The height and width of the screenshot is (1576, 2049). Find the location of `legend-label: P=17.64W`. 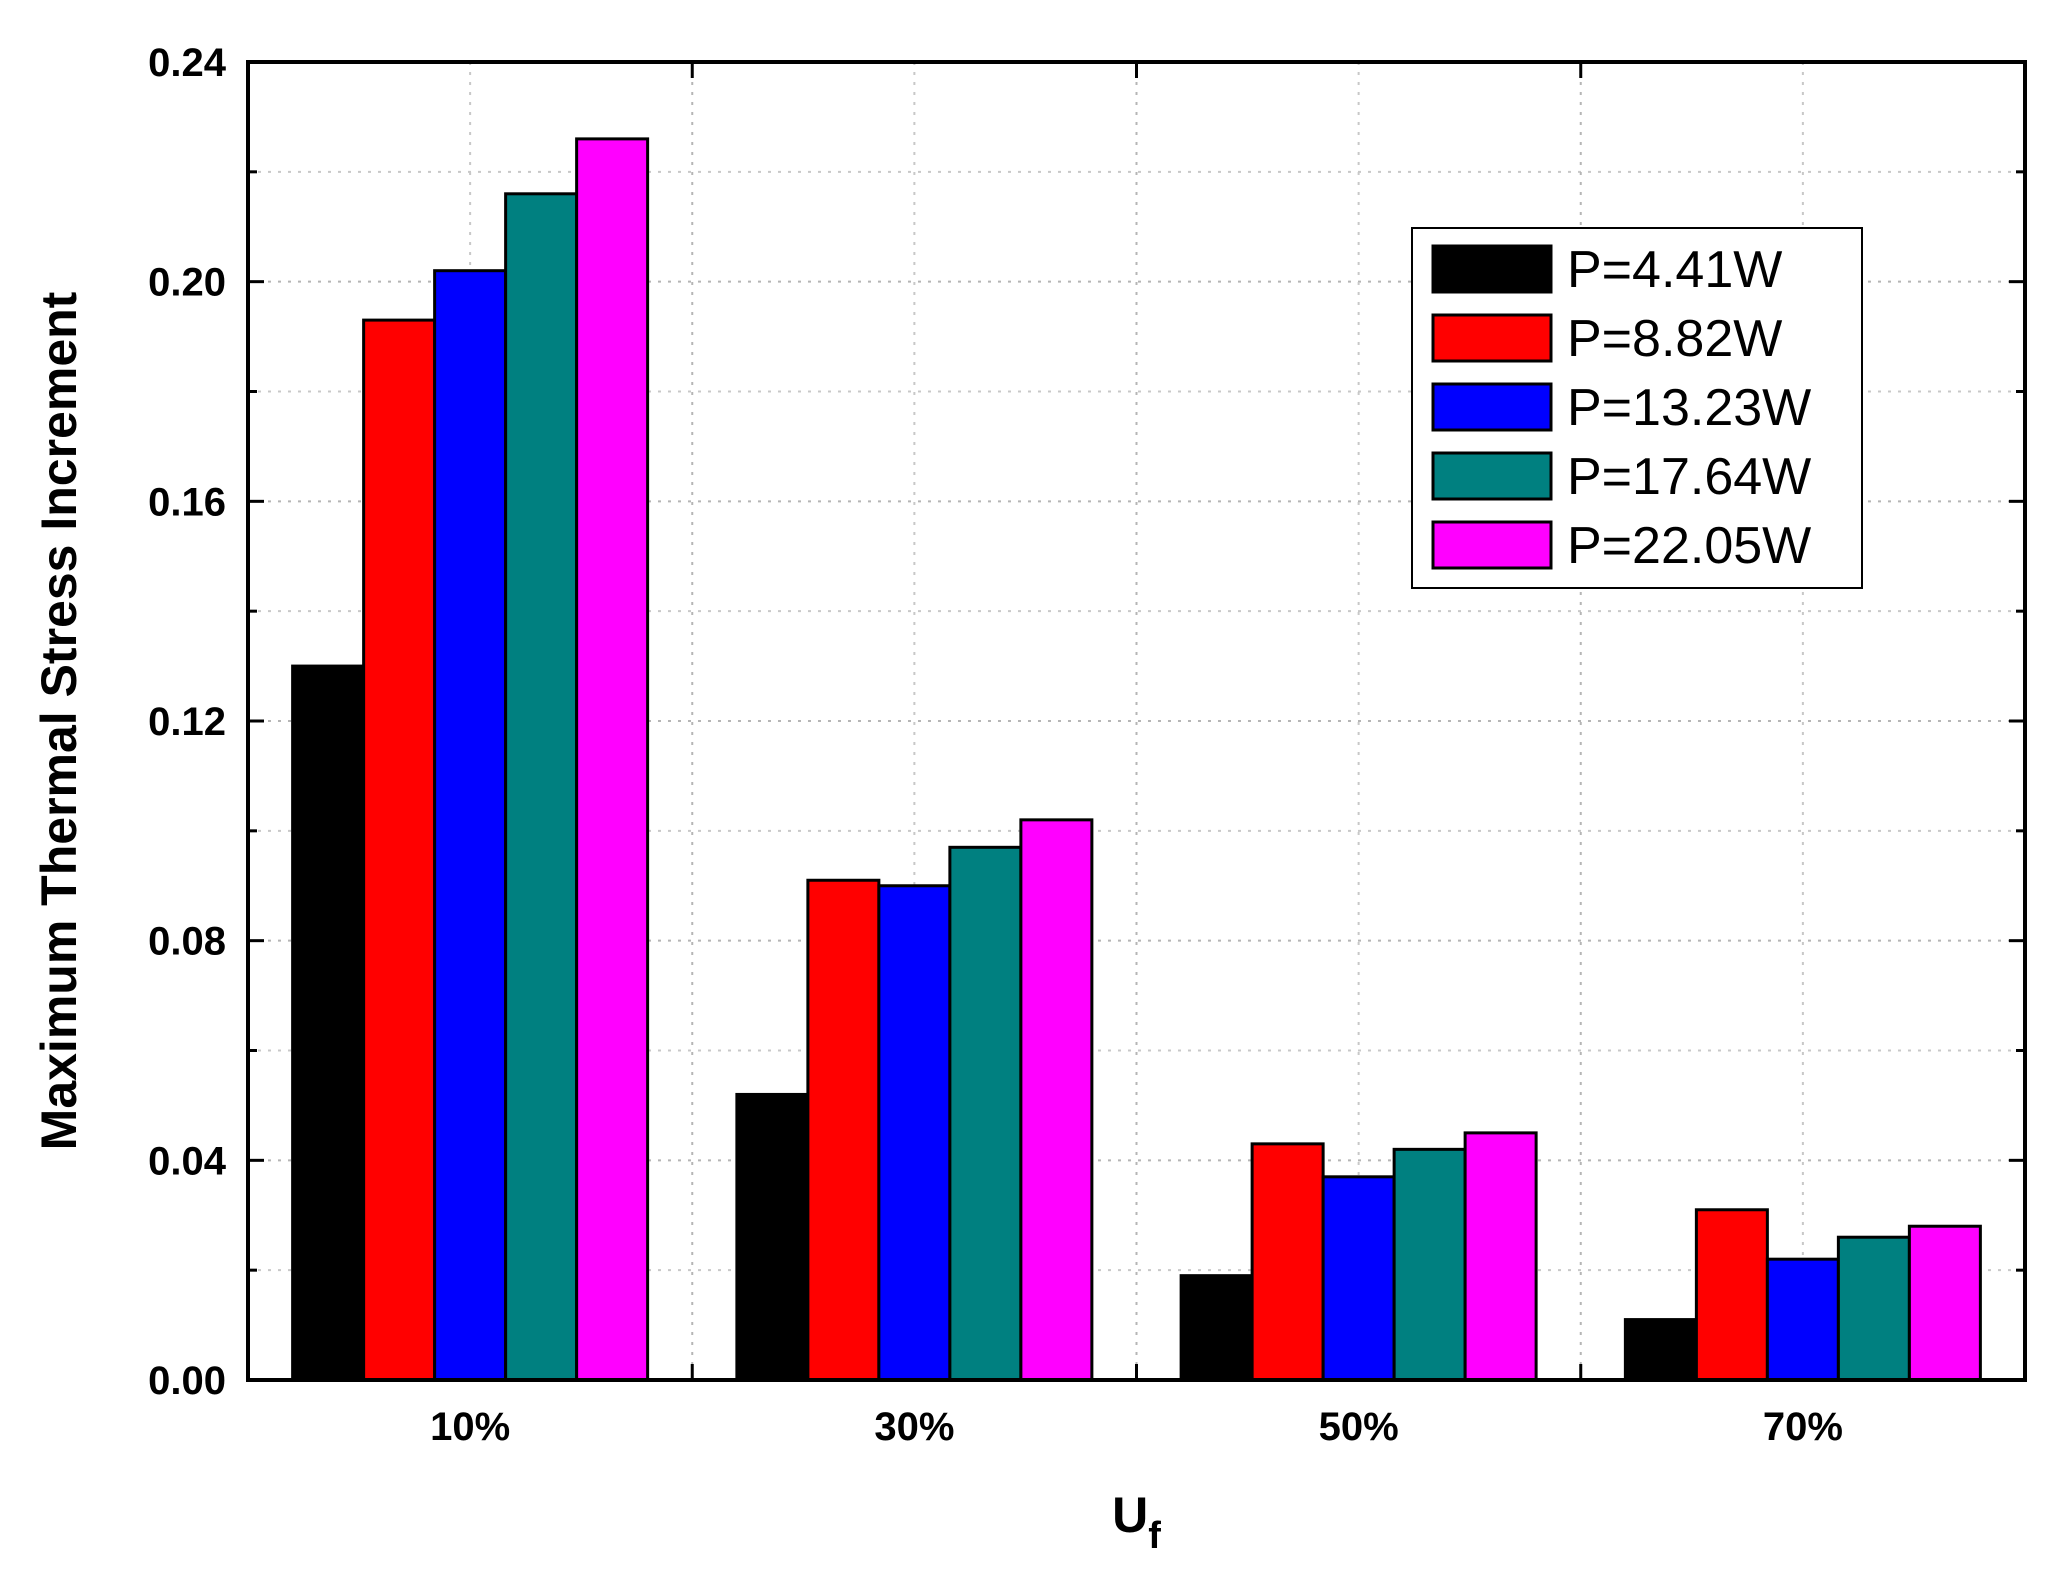

legend-label: P=17.64W is located at coordinates (1689, 477).